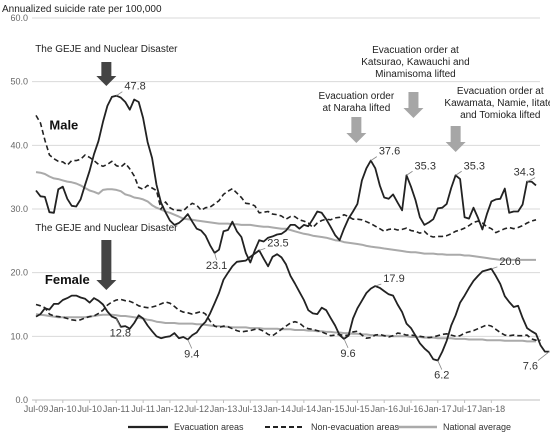 Image resolution: width=550 pixels, height=442 pixels. What do you see at coordinates (356, 130) in the screenshot?
I see `arrow-naraha` at bounding box center [356, 130].